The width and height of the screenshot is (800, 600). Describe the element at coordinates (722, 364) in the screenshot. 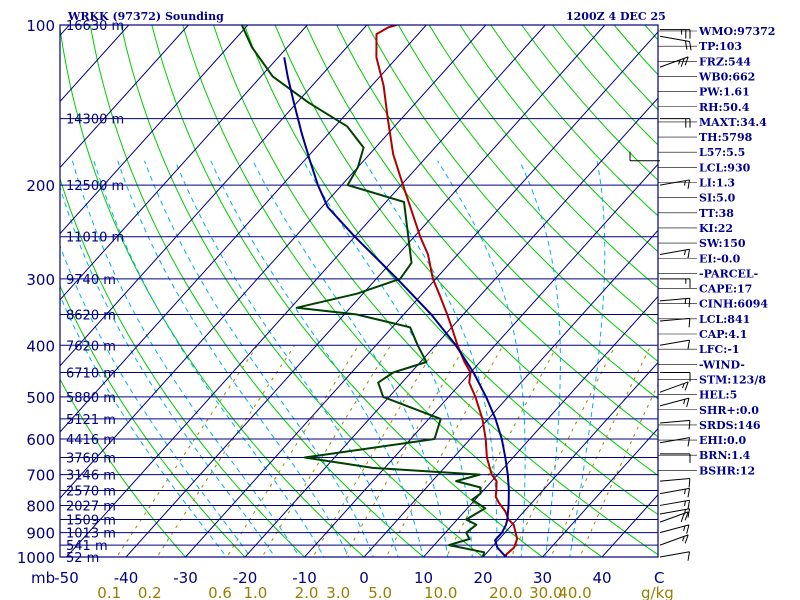

I see `index-value: -WIND-` at that location.